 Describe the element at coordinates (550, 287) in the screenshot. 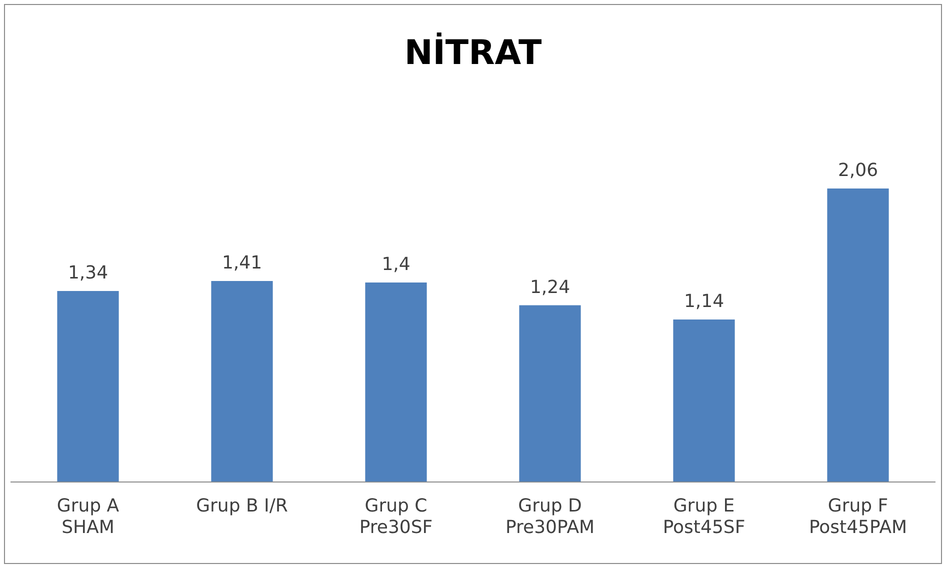

I see `data-label: 1,24` at that location.